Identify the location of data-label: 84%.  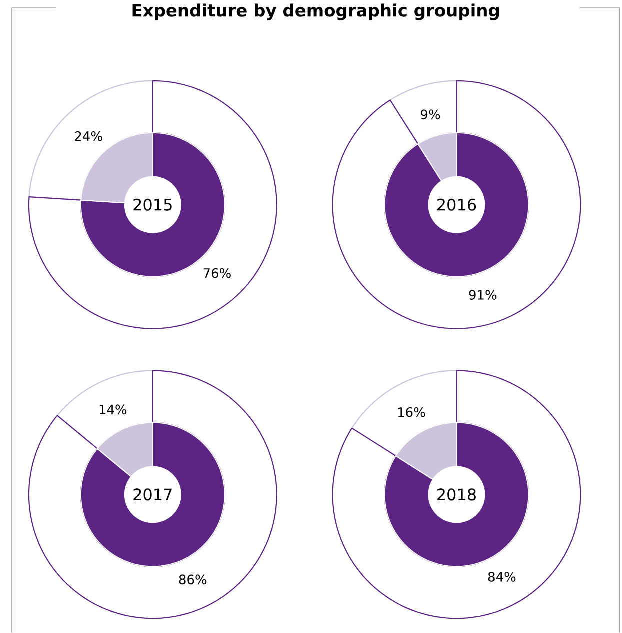
(502, 577).